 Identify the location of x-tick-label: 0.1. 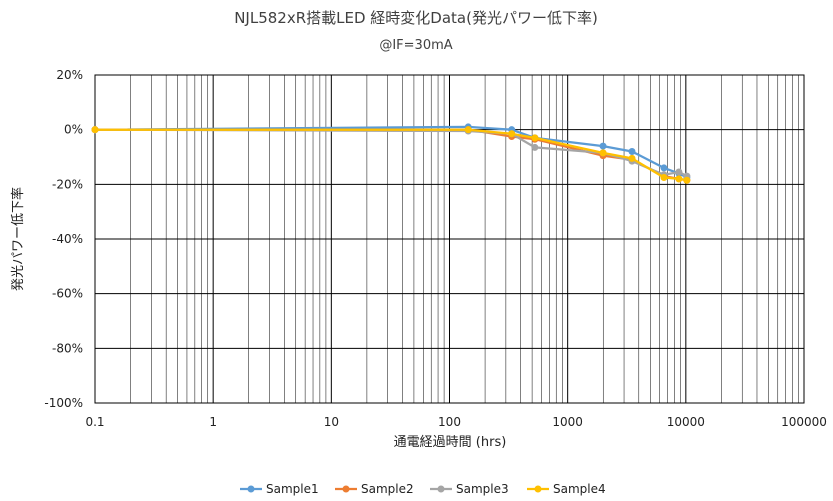
(94, 422).